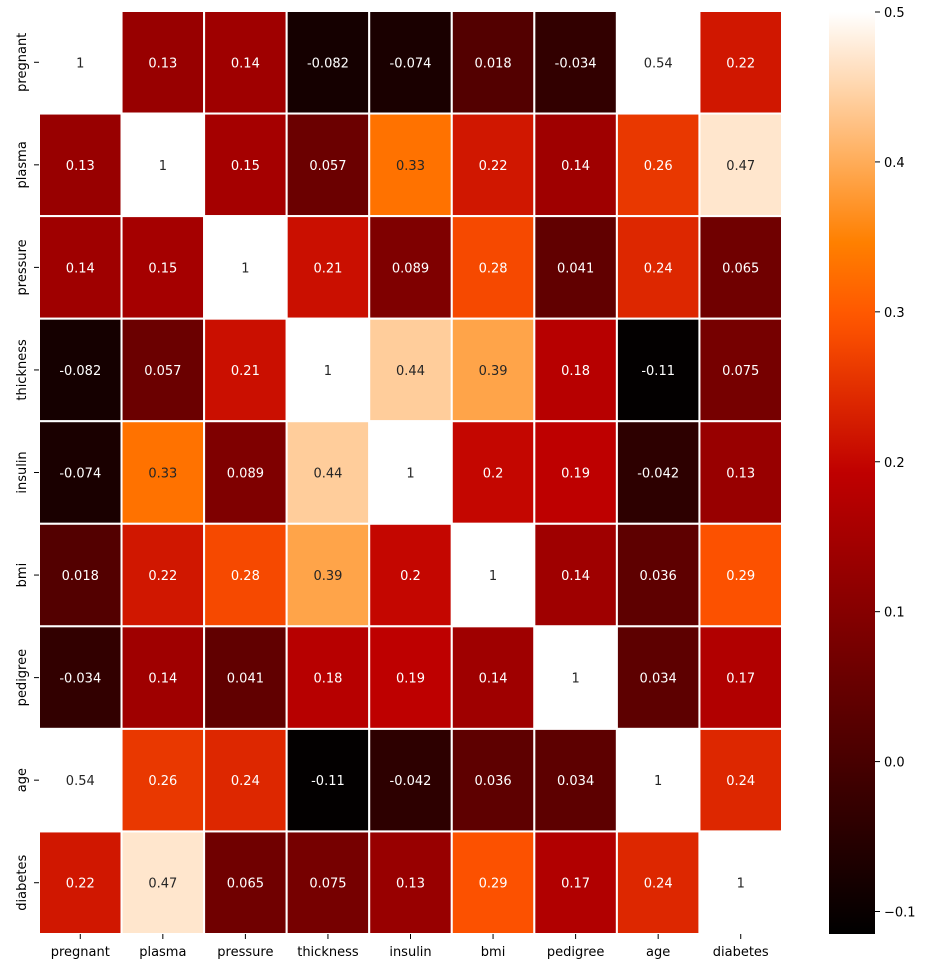 Image resolution: width=928 pixels, height=970 pixels. What do you see at coordinates (658, 474) in the screenshot?
I see `cell-annotation: -0.042` at bounding box center [658, 474].